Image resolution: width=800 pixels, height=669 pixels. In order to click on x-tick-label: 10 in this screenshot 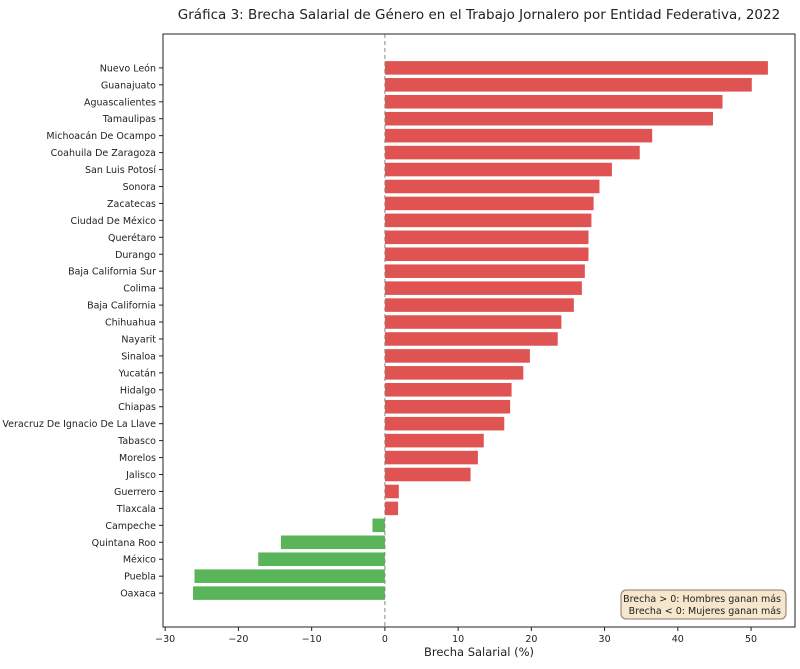, I will do `click(458, 639)`.